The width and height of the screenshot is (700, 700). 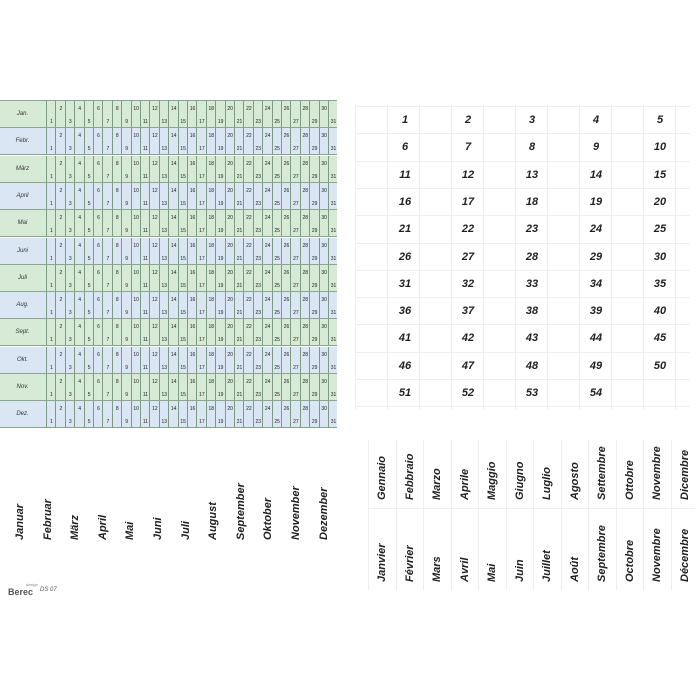 What do you see at coordinates (296, 513) in the screenshot?
I see `german-month-label: November` at bounding box center [296, 513].